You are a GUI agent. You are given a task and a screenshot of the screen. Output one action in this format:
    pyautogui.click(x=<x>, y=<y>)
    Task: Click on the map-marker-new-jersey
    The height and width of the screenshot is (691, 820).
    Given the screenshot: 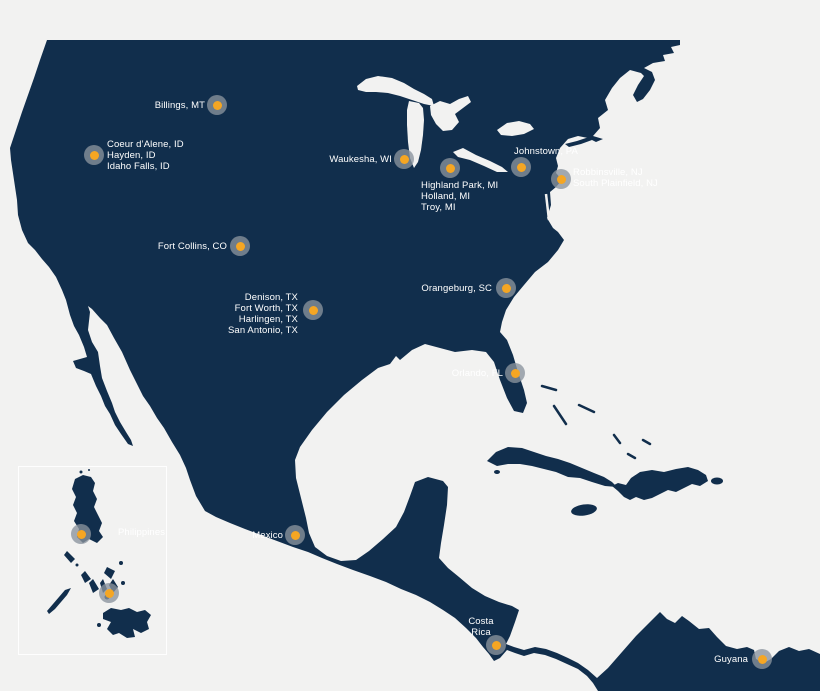 What is the action you would take?
    pyautogui.click(x=561, y=179)
    